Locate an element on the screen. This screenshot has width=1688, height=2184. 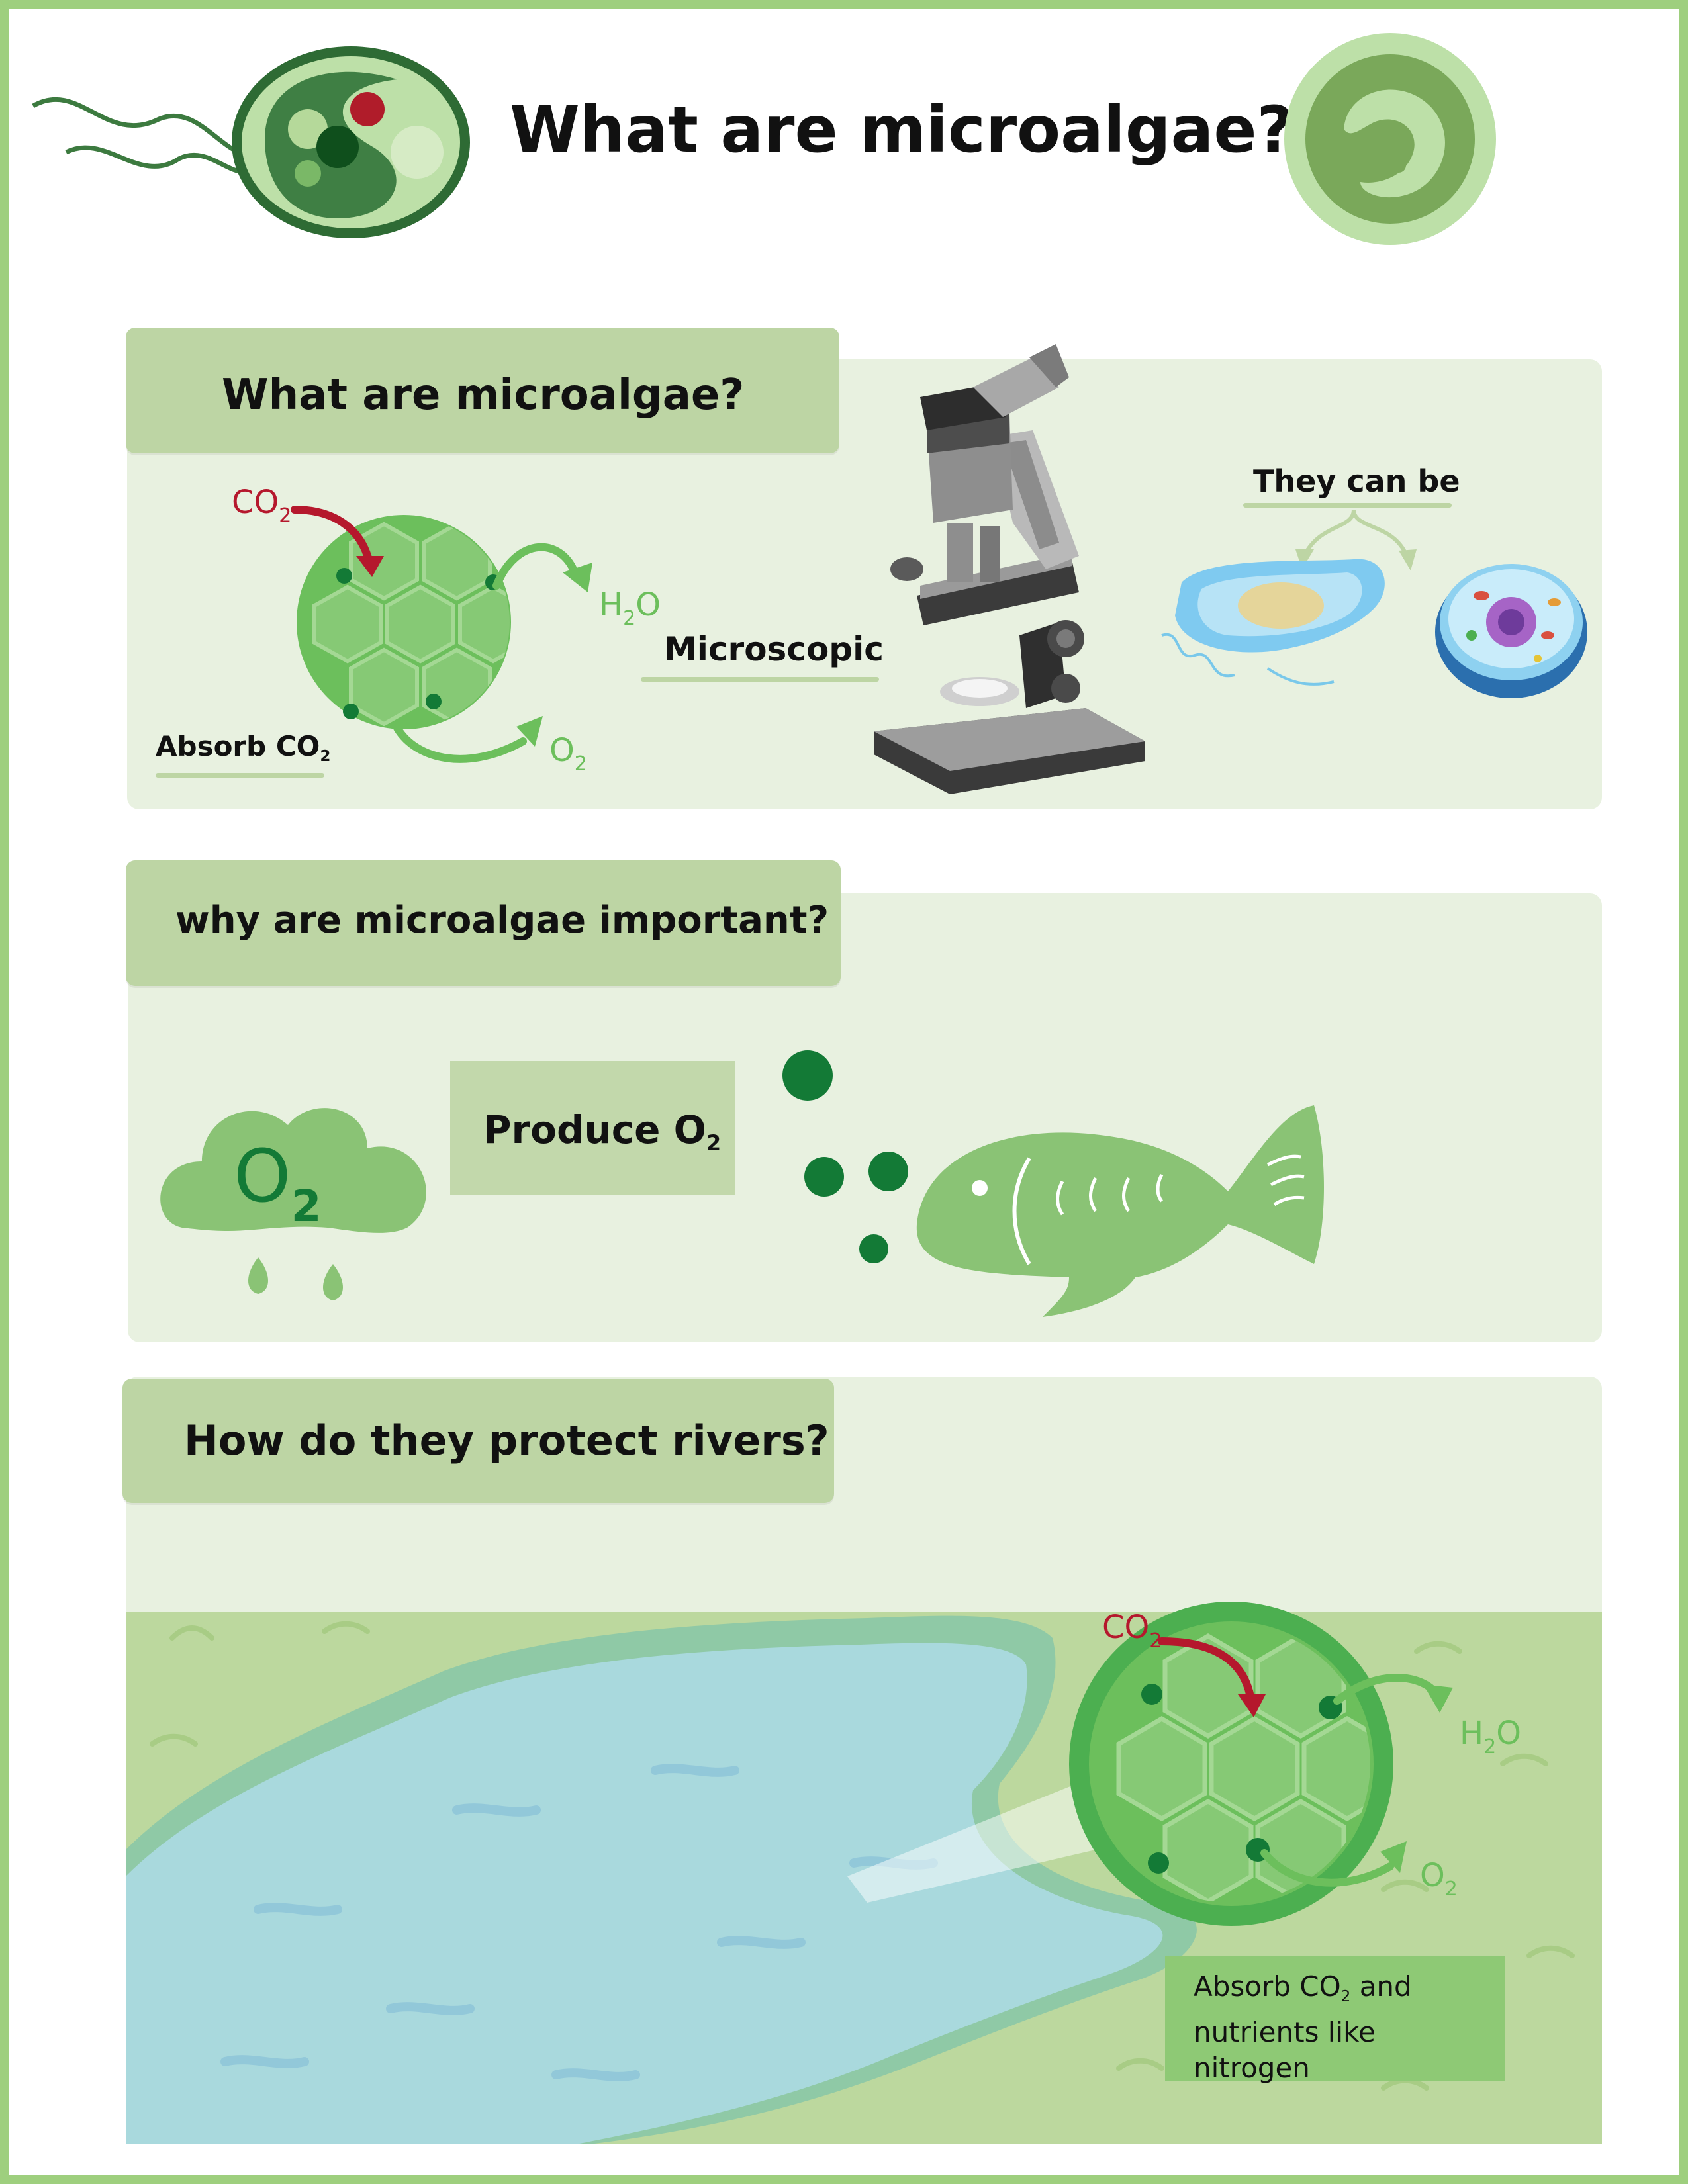
section-1-tab is located at coordinates (482, 390).